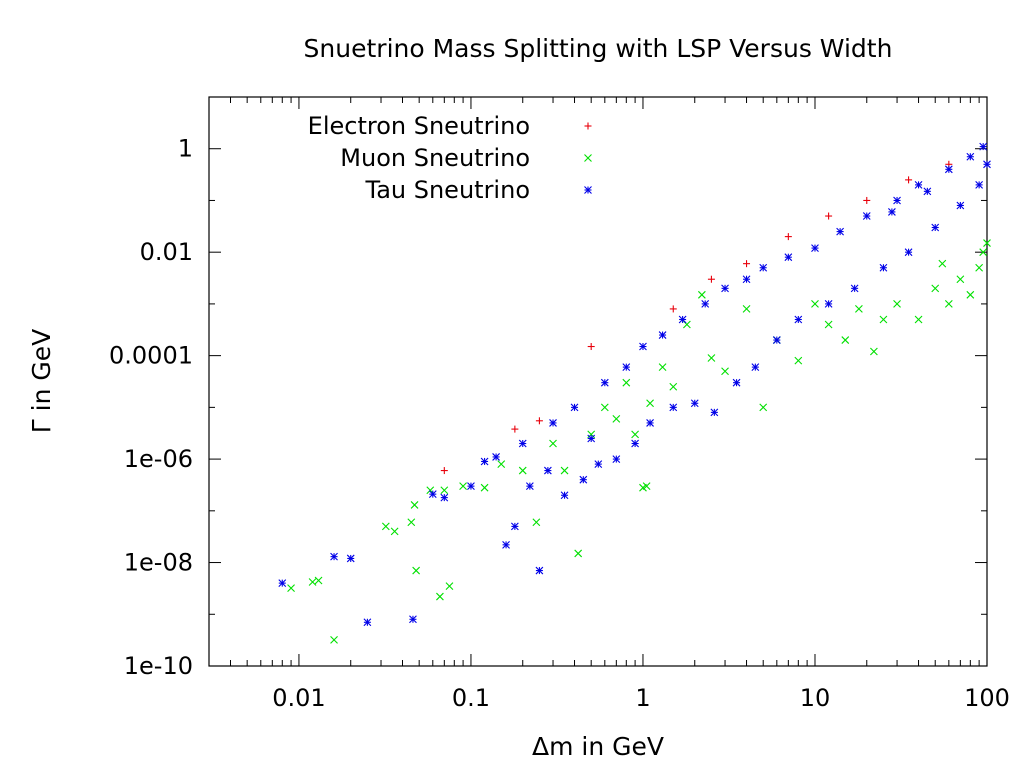 The image size is (1028, 768). Describe the element at coordinates (448, 190) in the screenshot. I see `legend-label: Tau Sneutrino` at that location.